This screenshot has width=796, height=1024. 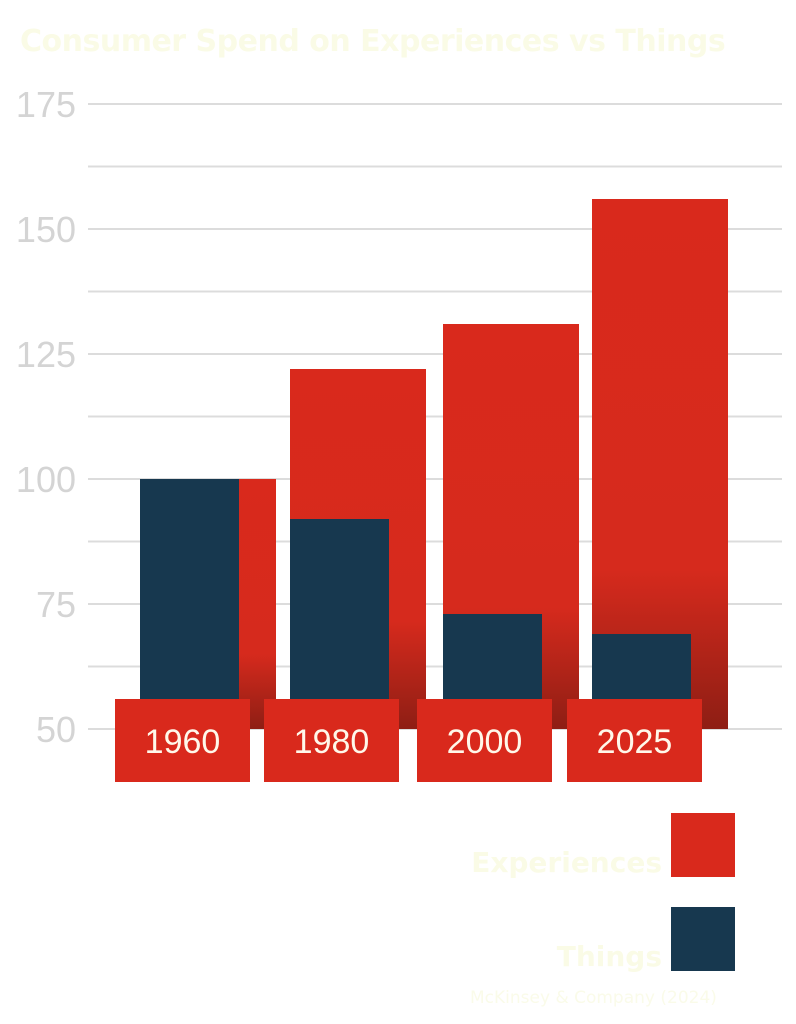 I want to click on y-tick-label: 100, so click(x=46, y=479).